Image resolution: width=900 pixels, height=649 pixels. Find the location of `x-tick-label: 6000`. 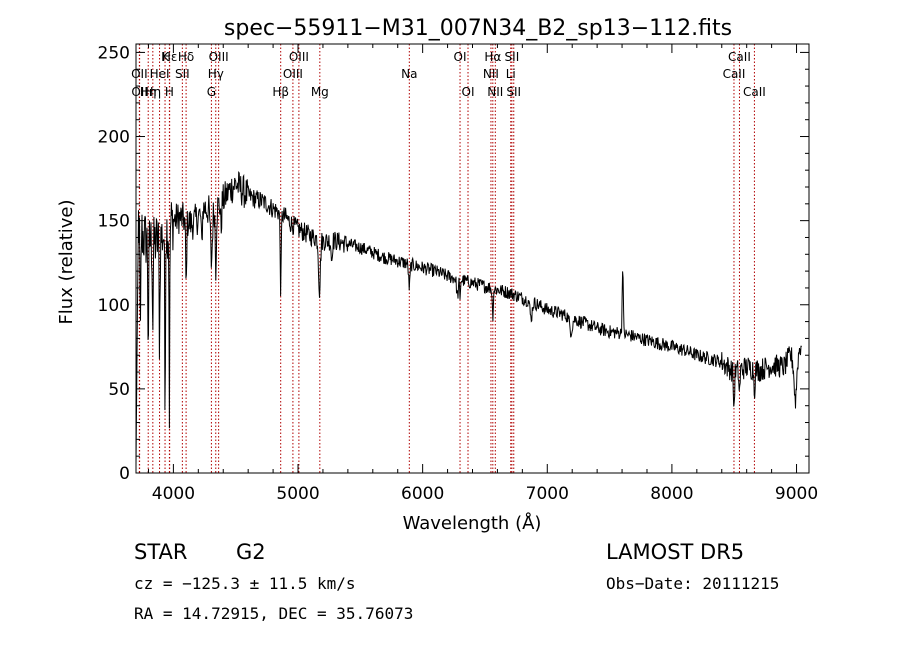

x-tick-label: 6000 is located at coordinates (422, 494).